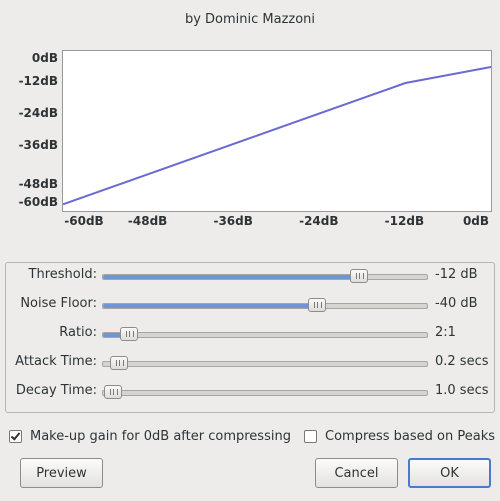 The image size is (500, 501). What do you see at coordinates (112, 392) in the screenshot?
I see `decay-time-slider-handle` at bounding box center [112, 392].